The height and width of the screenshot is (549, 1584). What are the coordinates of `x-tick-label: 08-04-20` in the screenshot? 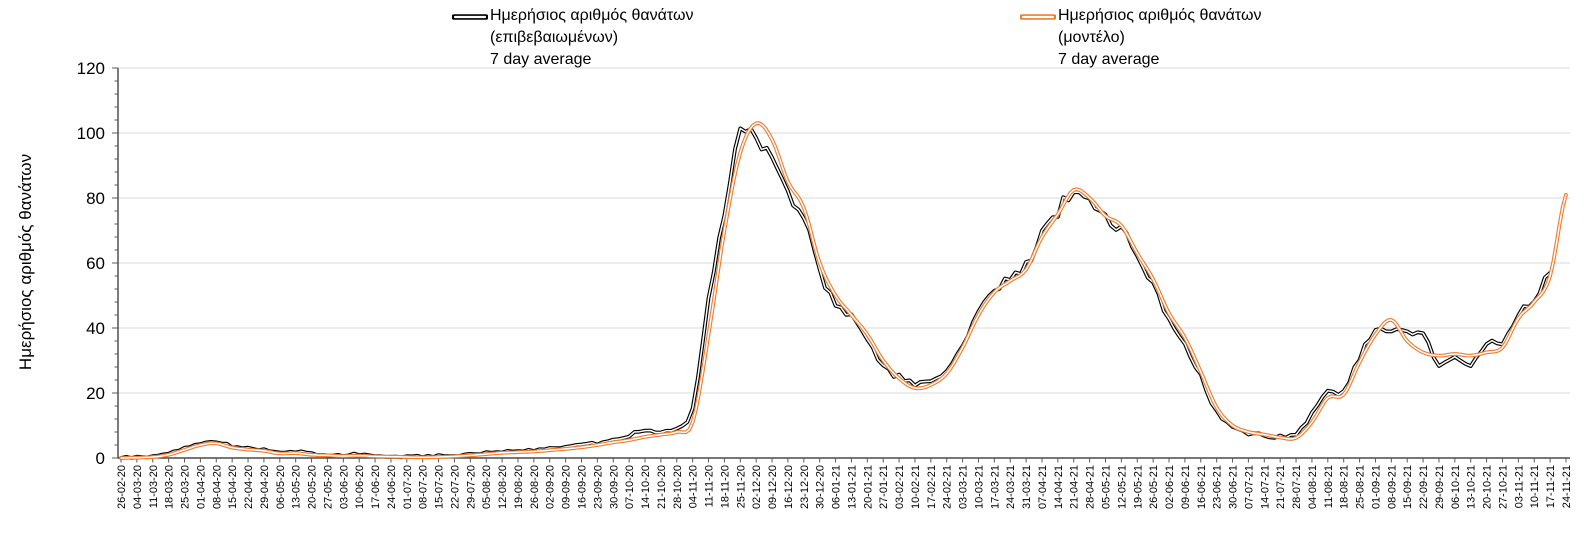 It's located at (217, 487).